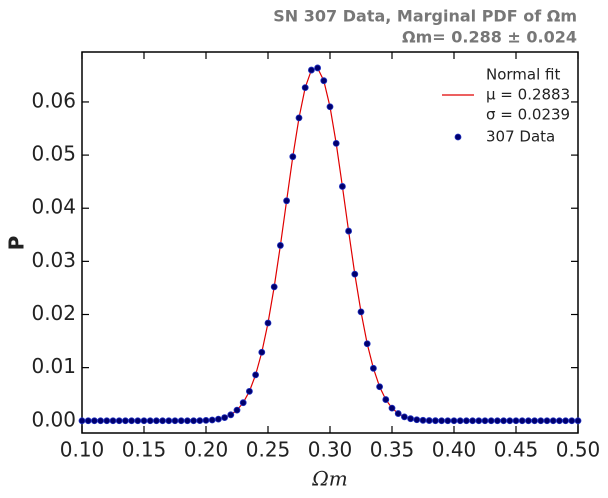  I want to click on y-axis-label: P, so click(17, 243).